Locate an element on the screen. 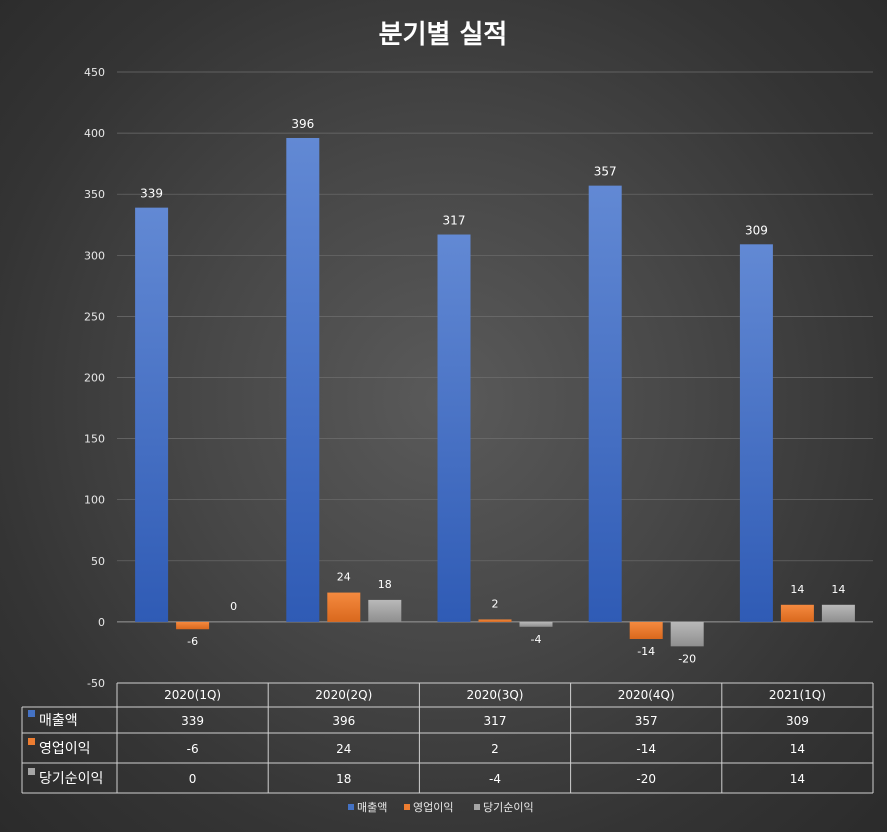  y-tick-label: 50 is located at coordinates (98, 561).